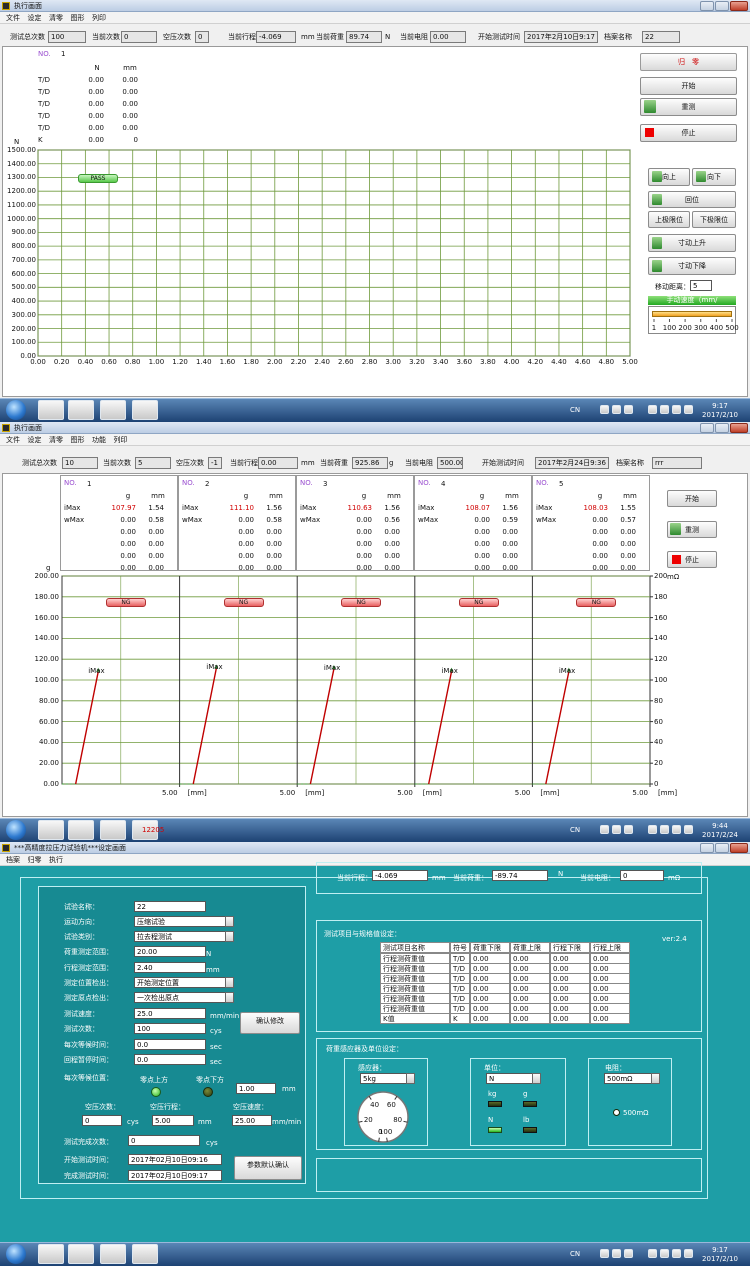 The width and height of the screenshot is (750, 1266). What do you see at coordinates (661, 659) in the screenshot?
I see `y2-tick-label: 120` at bounding box center [661, 659].